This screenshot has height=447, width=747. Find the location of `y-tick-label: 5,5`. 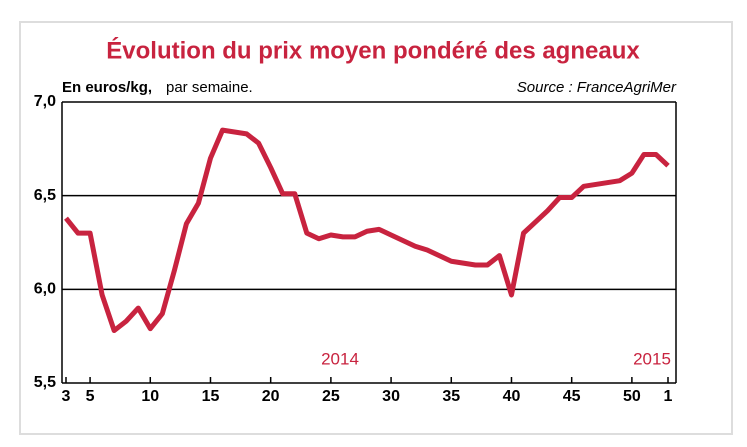

y-tick-label: 5,5 is located at coordinates (45, 382).